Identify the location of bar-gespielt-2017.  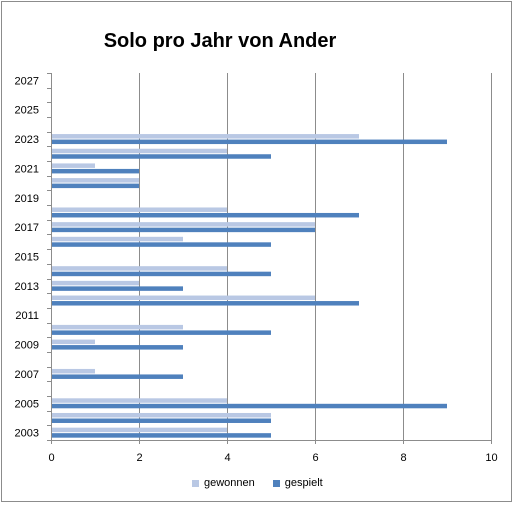
(183, 230).